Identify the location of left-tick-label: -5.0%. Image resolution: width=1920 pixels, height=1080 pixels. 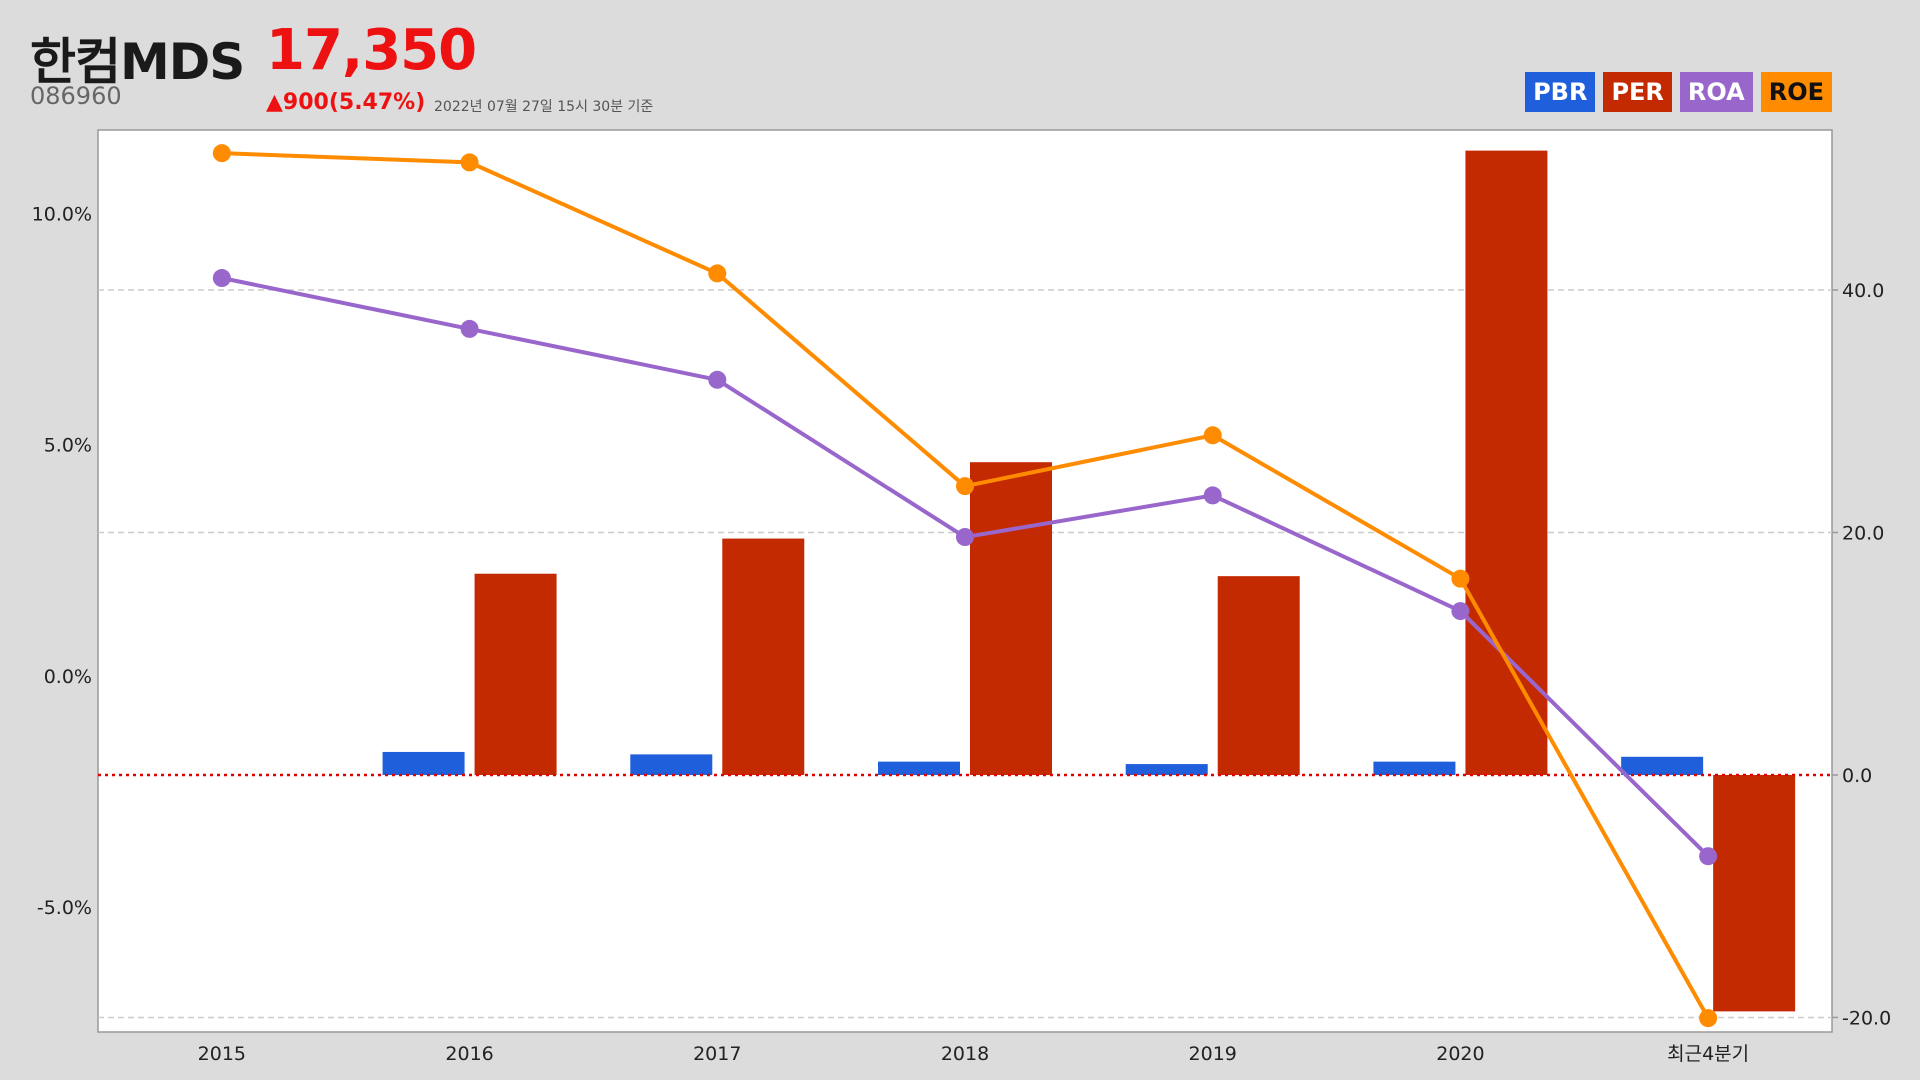
(64, 908).